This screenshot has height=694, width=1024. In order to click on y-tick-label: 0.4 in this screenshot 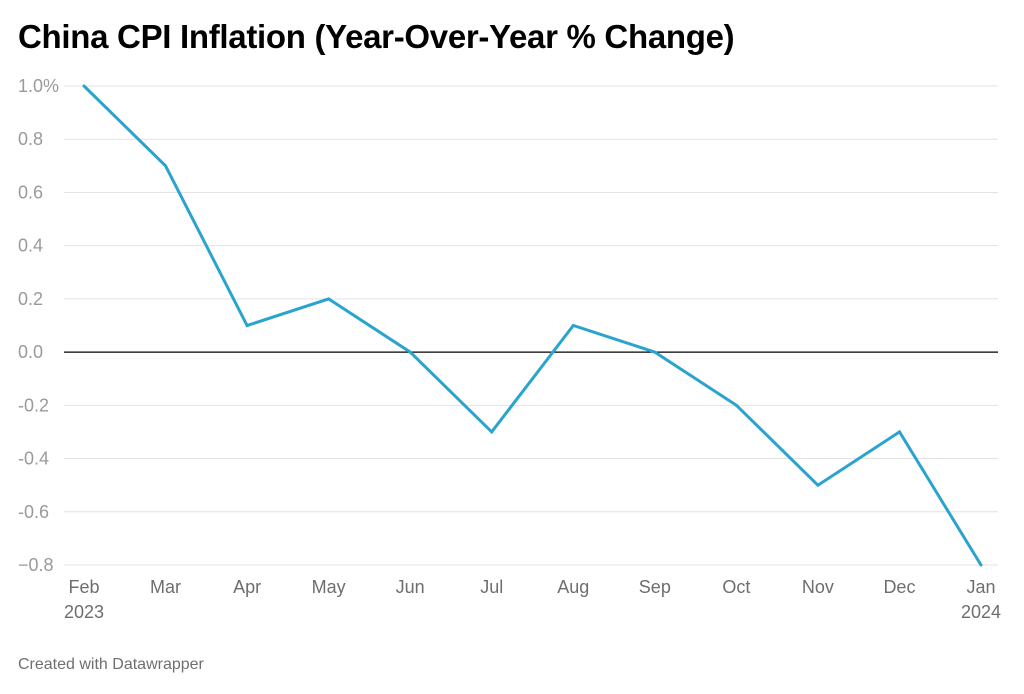, I will do `click(30, 246)`.